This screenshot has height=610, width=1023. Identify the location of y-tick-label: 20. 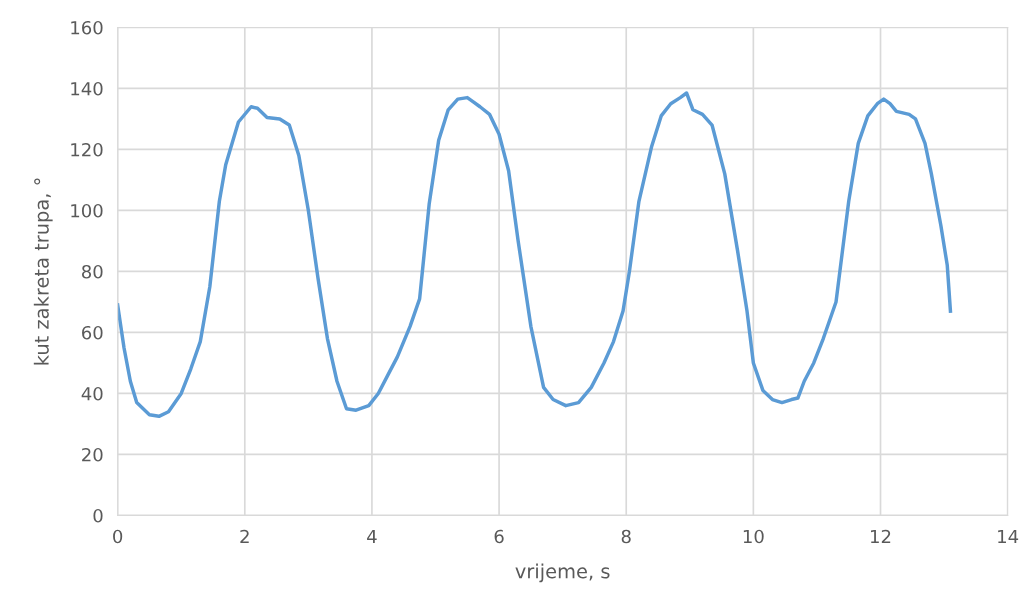
(92, 454).